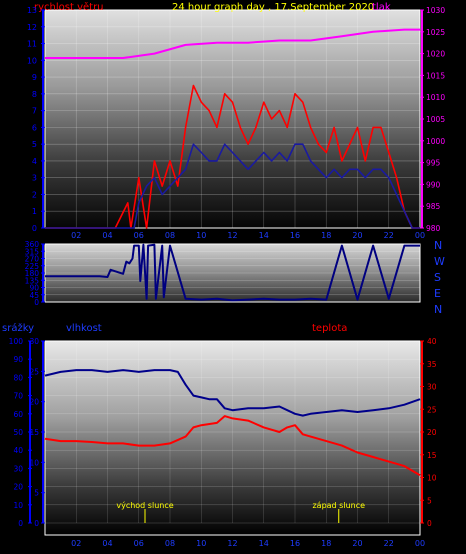 The width and height of the screenshot is (466, 554). Describe the element at coordinates (326, 235) in the screenshot. I see `wind-x-tick-label: 18` at that location.